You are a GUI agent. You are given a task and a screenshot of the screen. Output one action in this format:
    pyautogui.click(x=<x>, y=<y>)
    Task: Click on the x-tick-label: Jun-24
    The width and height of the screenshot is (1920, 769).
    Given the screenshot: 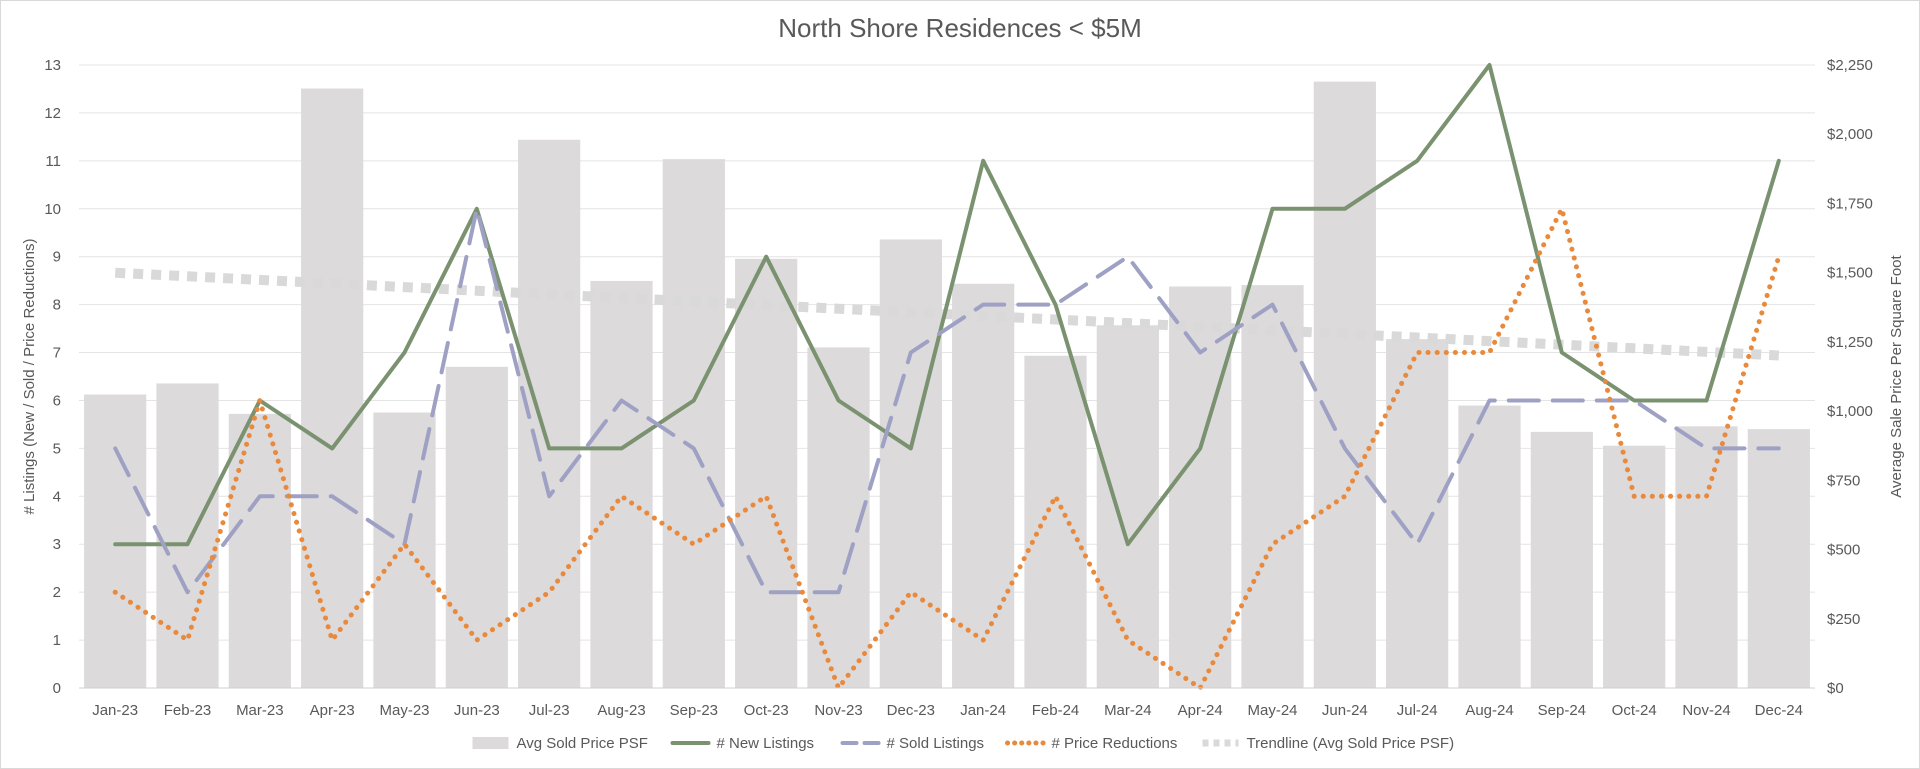 What is the action you would take?
    pyautogui.click(x=1345, y=710)
    